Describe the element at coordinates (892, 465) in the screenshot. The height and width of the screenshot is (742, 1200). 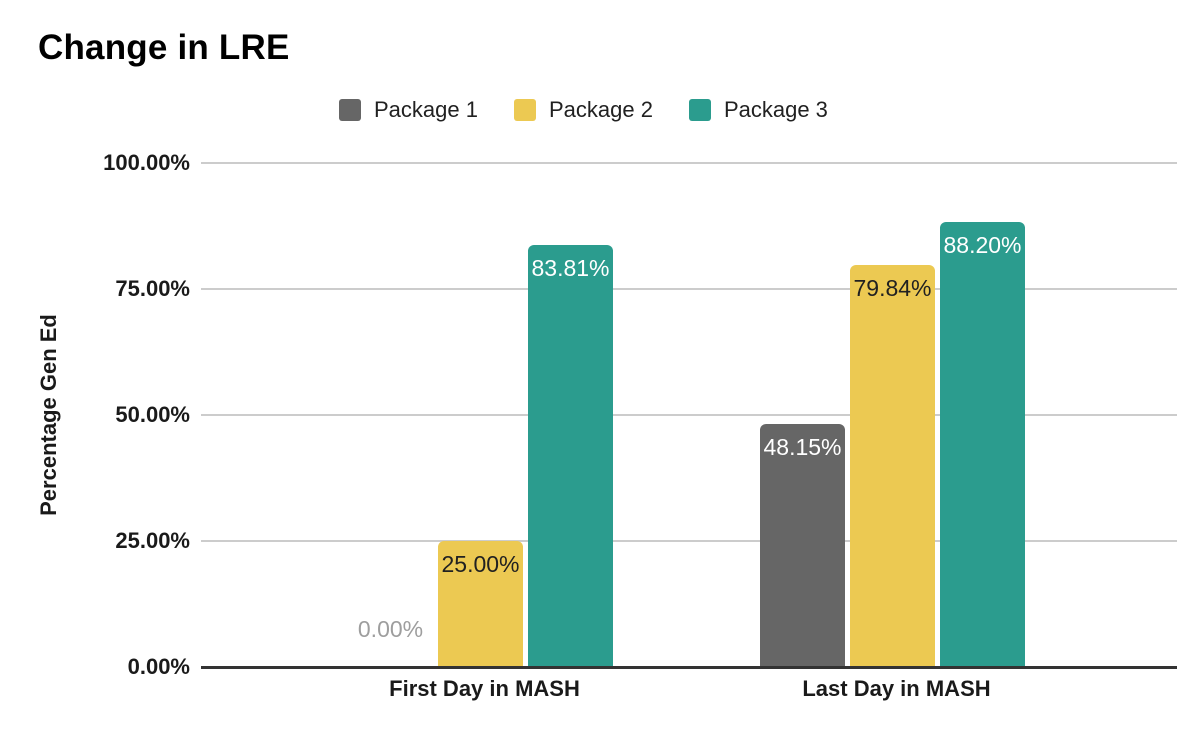
I see `bar-package-2-last-day-in-mash` at that location.